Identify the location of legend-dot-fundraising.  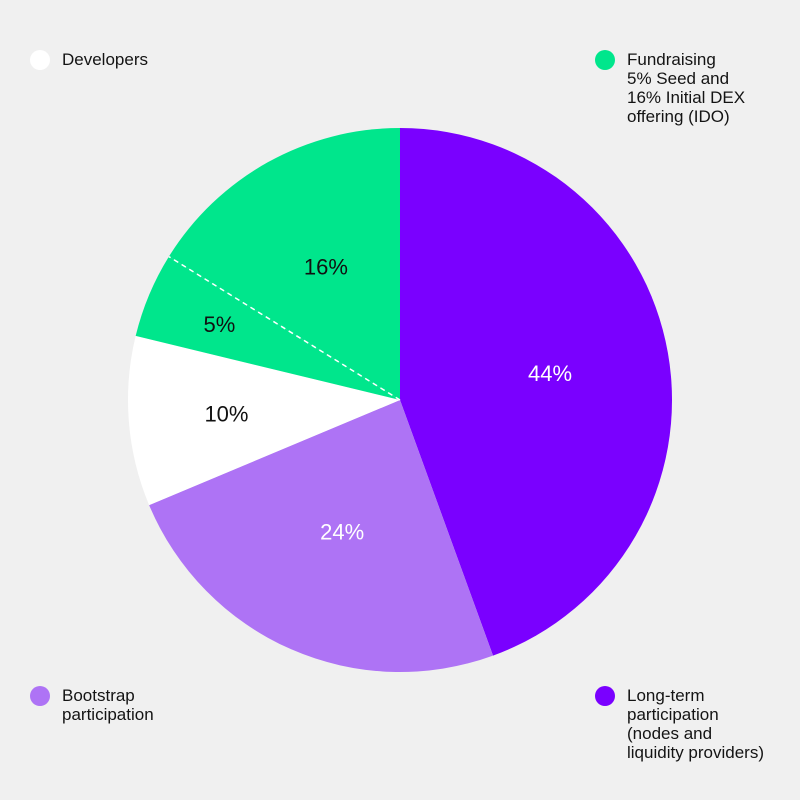
(605, 60).